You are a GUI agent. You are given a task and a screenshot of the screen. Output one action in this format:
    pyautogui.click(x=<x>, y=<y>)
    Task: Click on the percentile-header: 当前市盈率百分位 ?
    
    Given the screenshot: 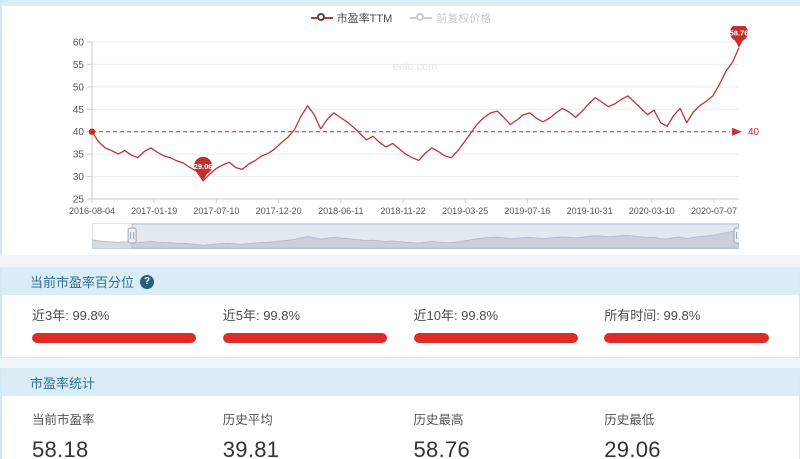 What is the action you would take?
    pyautogui.click(x=400, y=281)
    